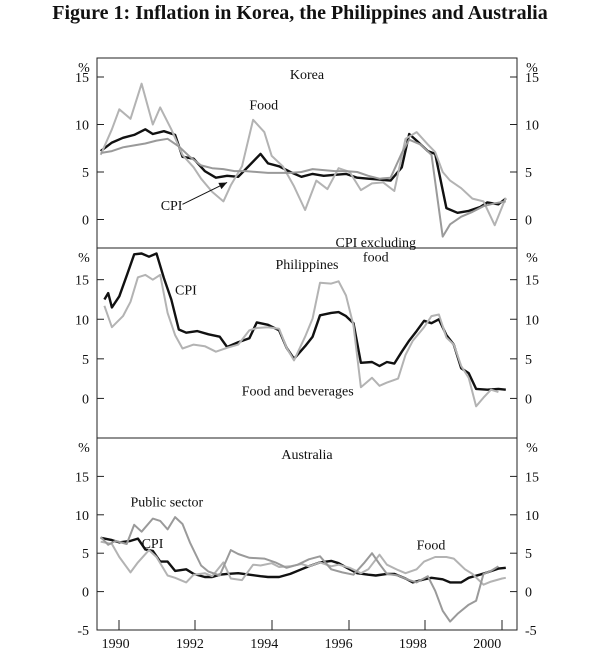 The width and height of the screenshot is (600, 653). I want to click on x-tick-label: 1992, so click(190, 644).